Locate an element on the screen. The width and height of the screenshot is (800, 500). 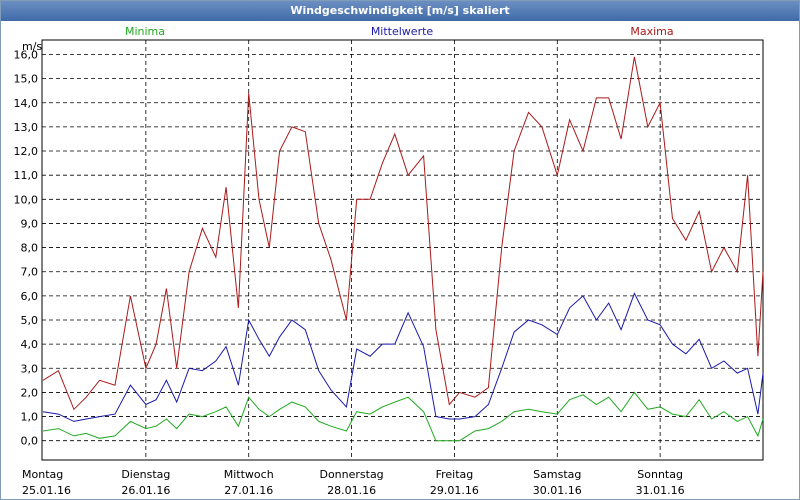
y-tick-label: 9,0 is located at coordinates (30, 223).